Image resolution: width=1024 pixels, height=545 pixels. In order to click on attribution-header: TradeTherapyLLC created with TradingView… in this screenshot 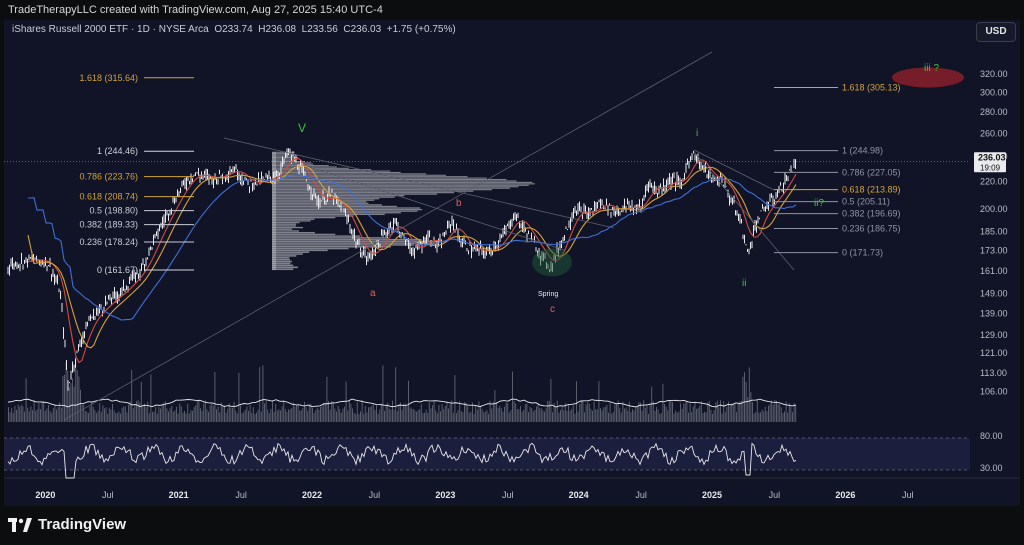, I will do `click(512, 10)`.